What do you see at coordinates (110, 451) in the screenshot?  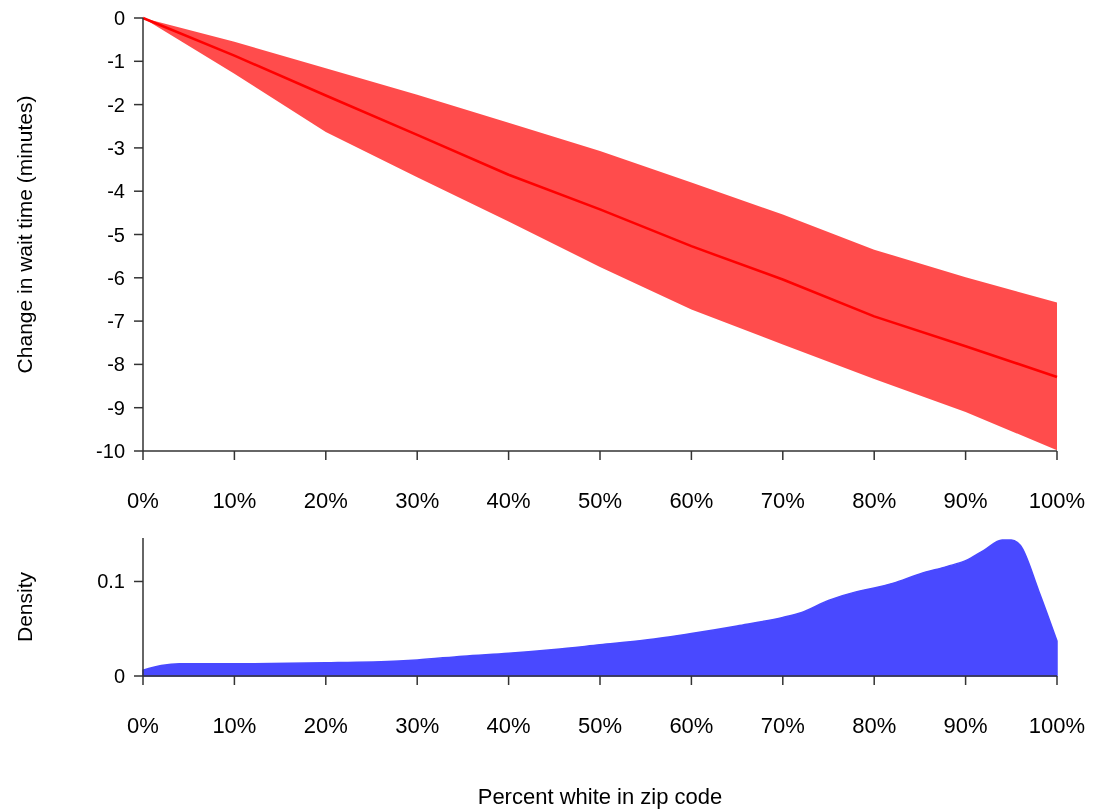 I see `y-tick-label: -10` at bounding box center [110, 451].